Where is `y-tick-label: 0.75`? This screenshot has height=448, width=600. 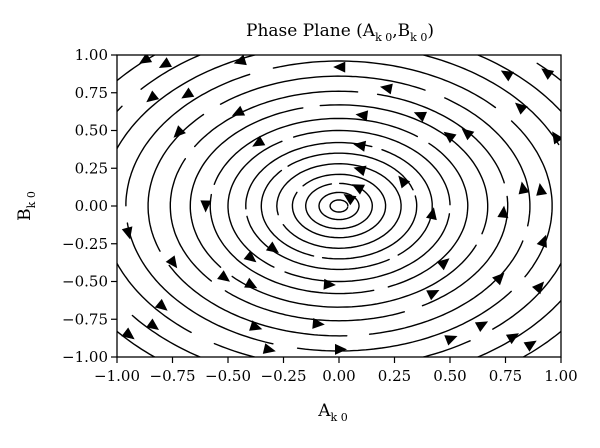 y-tick-label: 0.75 is located at coordinates (91, 93).